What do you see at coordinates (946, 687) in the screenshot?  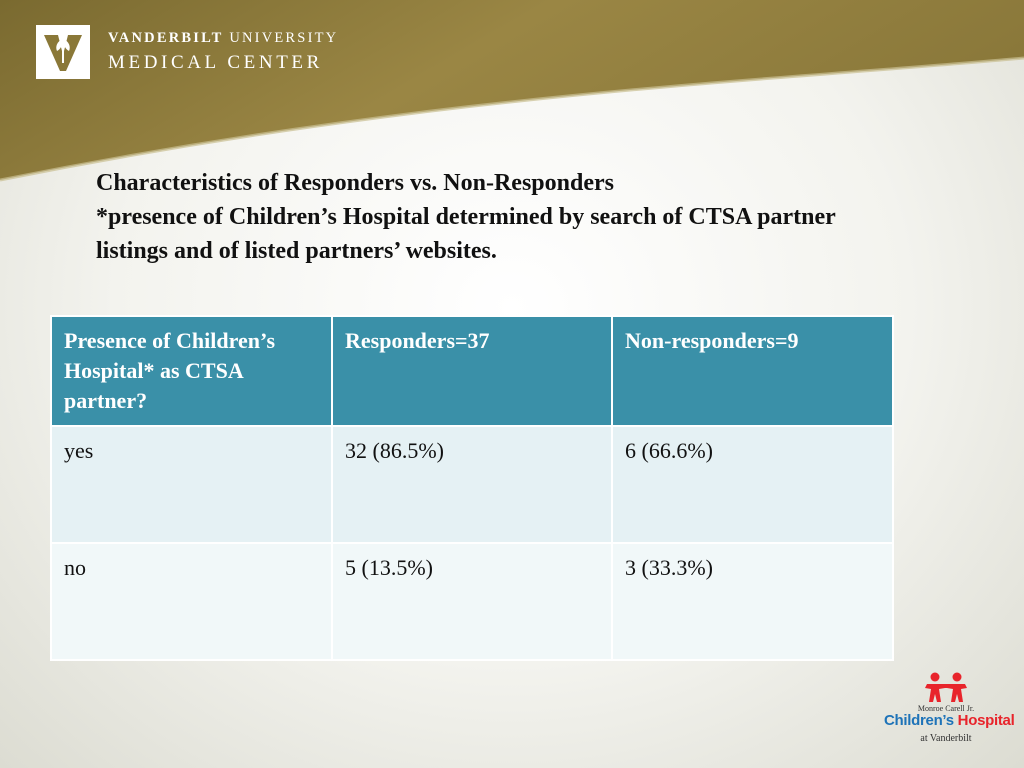 I see `children-figures-icon` at bounding box center [946, 687].